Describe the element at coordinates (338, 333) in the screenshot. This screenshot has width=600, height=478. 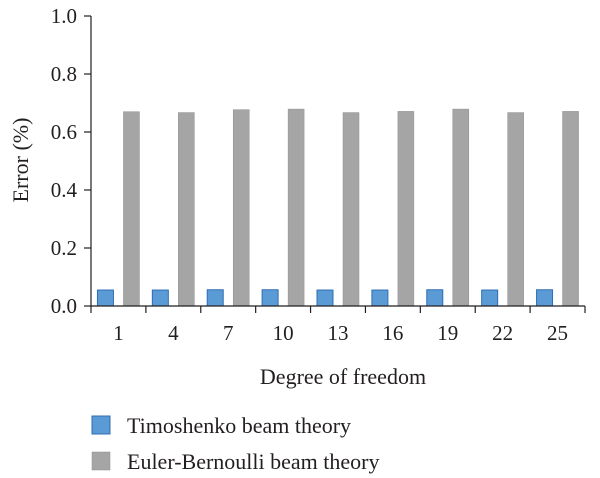
I see `x-tick-label: 13` at that location.